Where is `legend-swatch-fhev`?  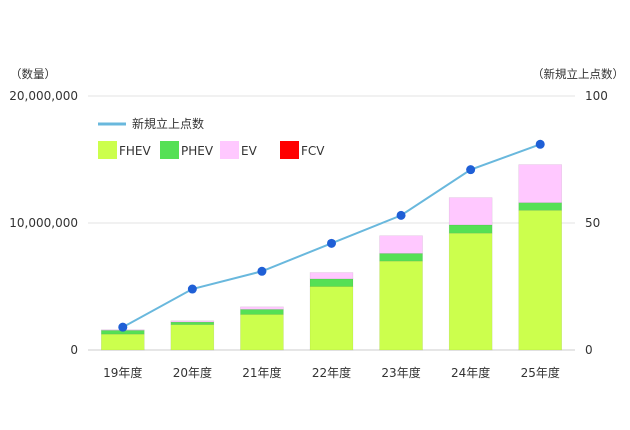 legend-swatch-fhev is located at coordinates (107, 150).